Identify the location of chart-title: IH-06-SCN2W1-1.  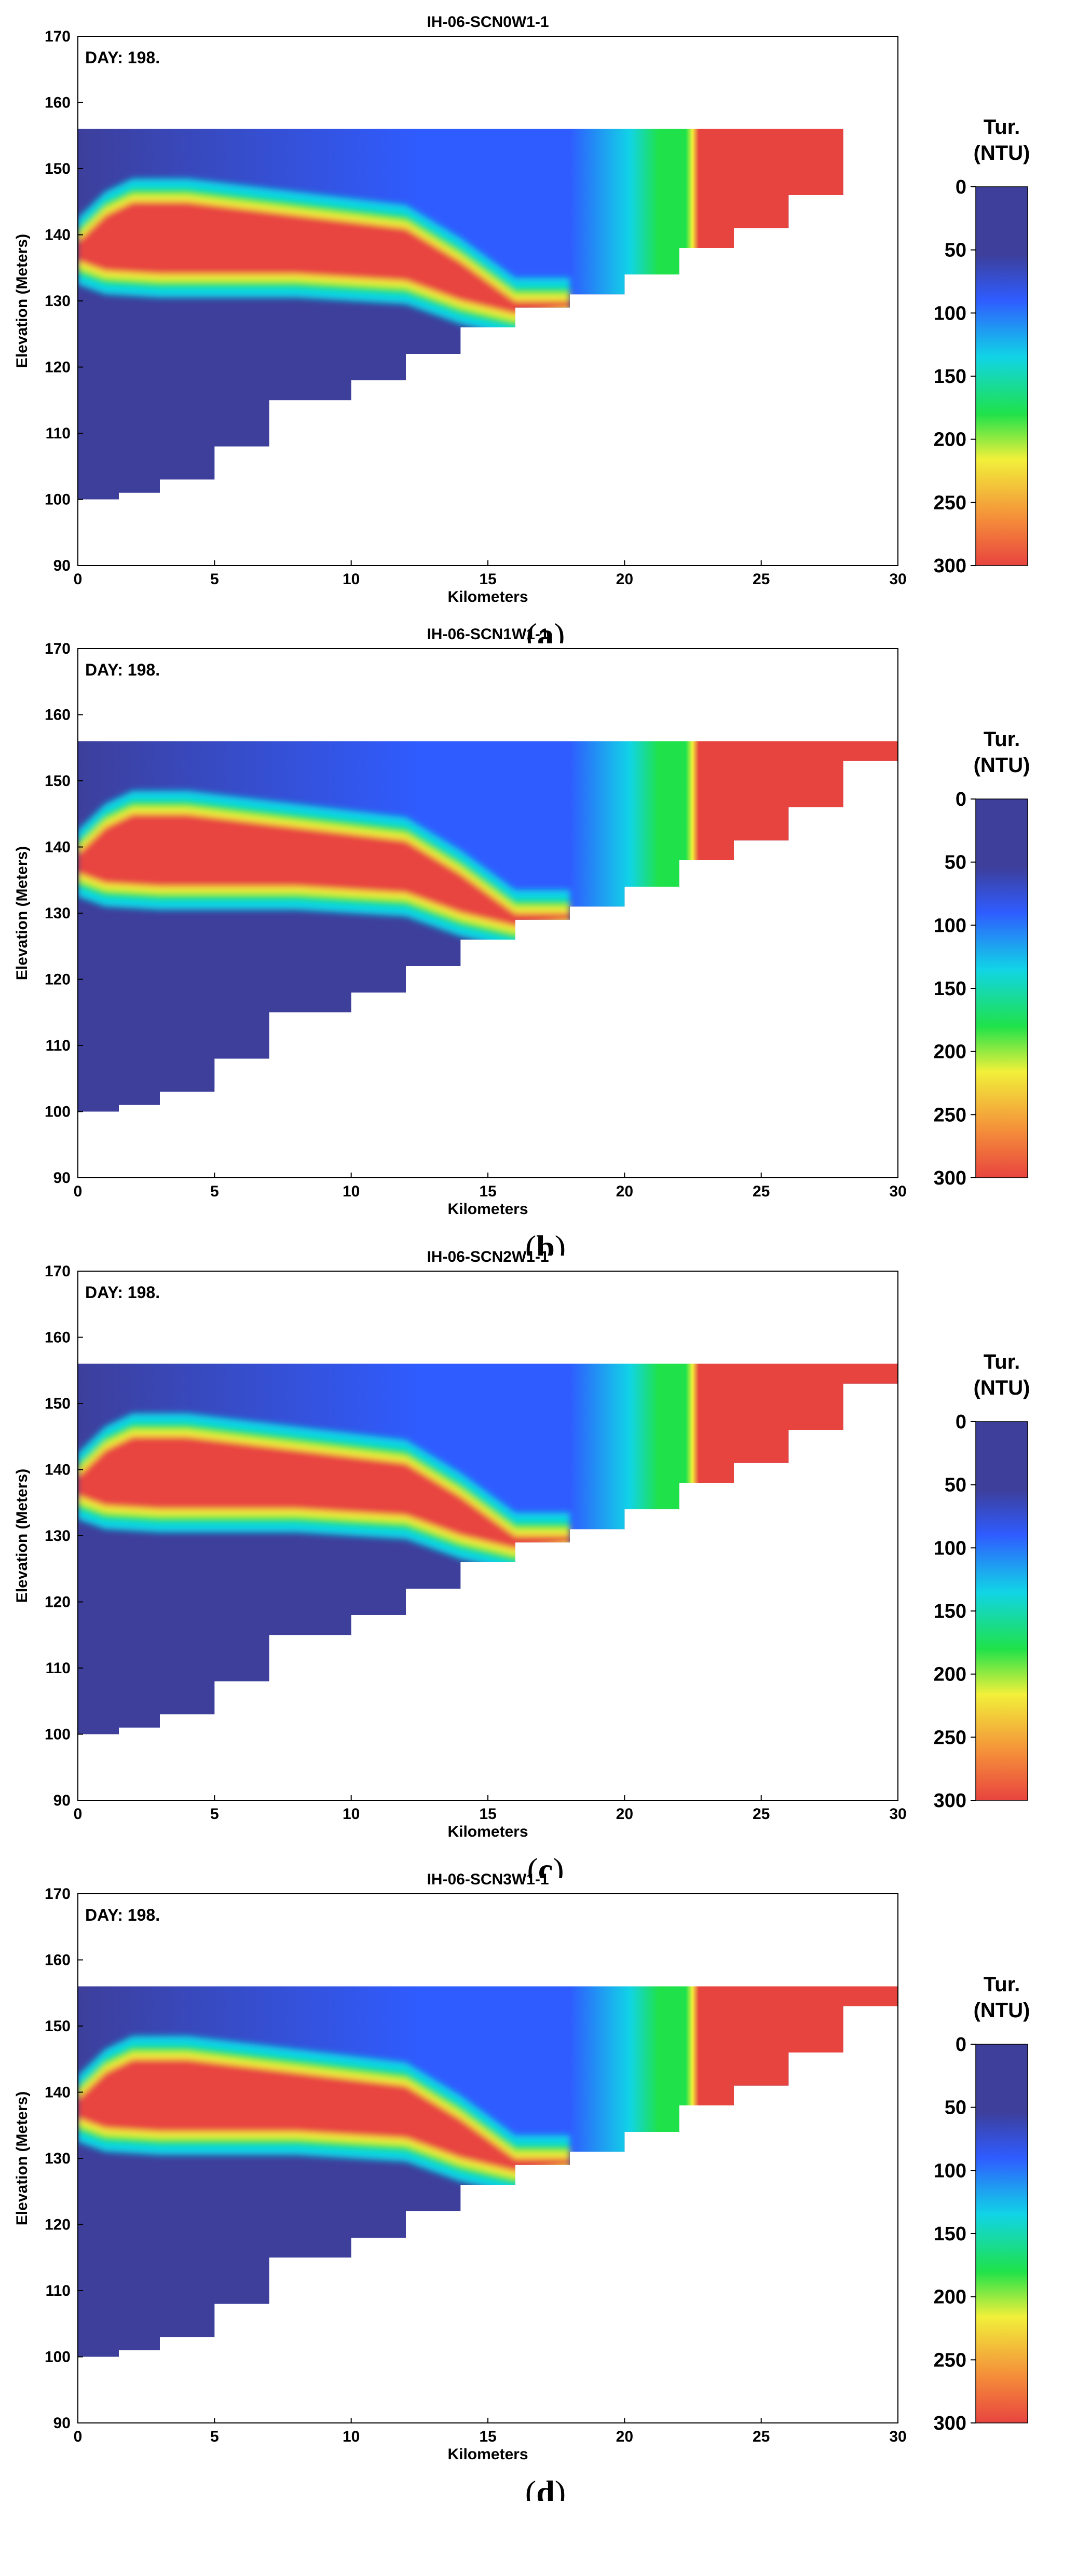
(488, 1256).